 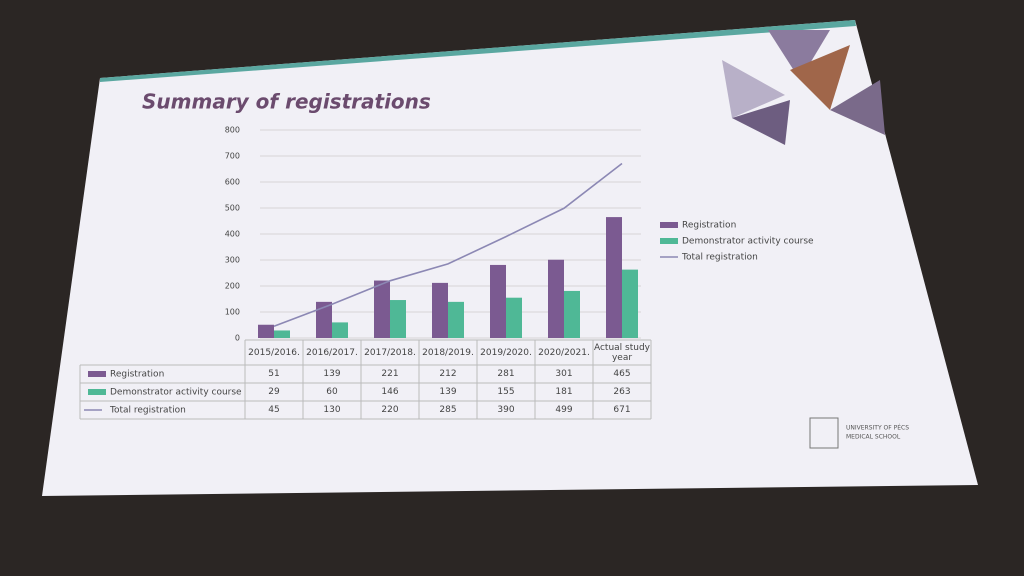 I want to click on table-value-box: 671, so click(x=622, y=410).